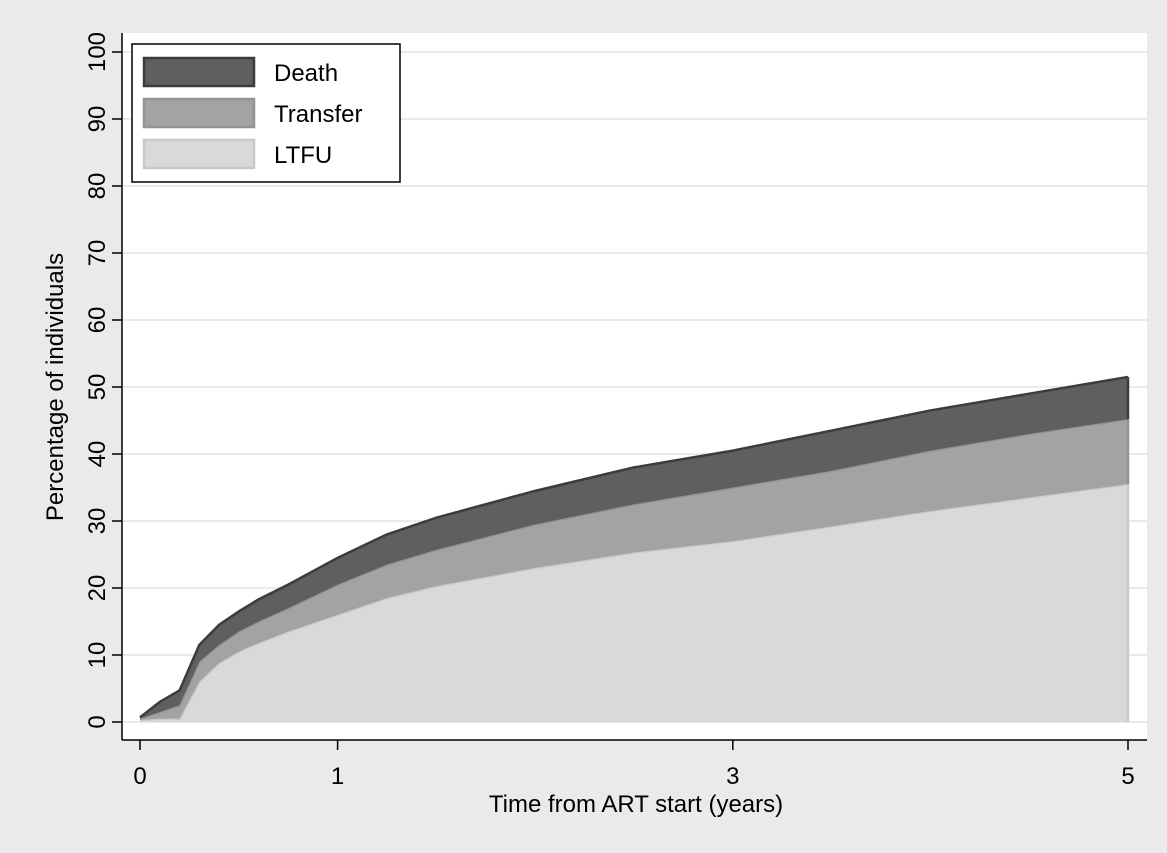  What do you see at coordinates (1127, 776) in the screenshot?
I see `x-tick-label: 5` at bounding box center [1127, 776].